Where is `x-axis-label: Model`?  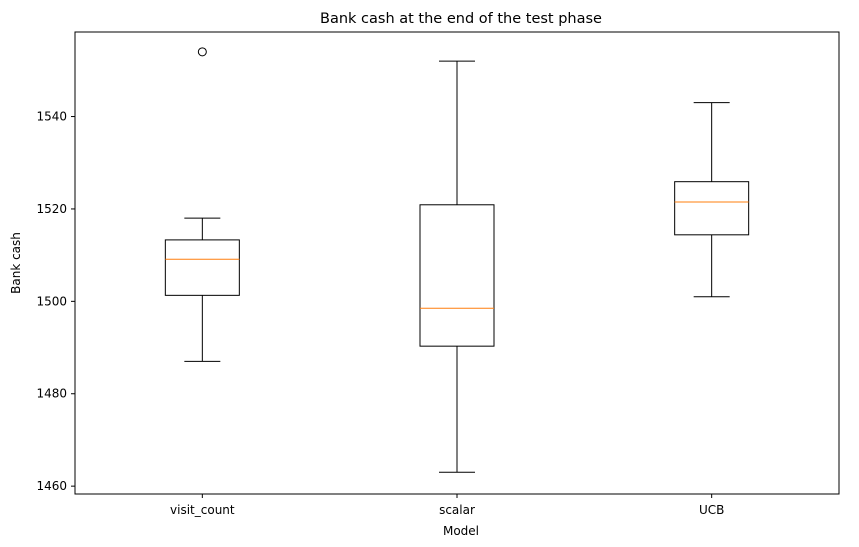
x-axis-label: Model is located at coordinates (461, 531).